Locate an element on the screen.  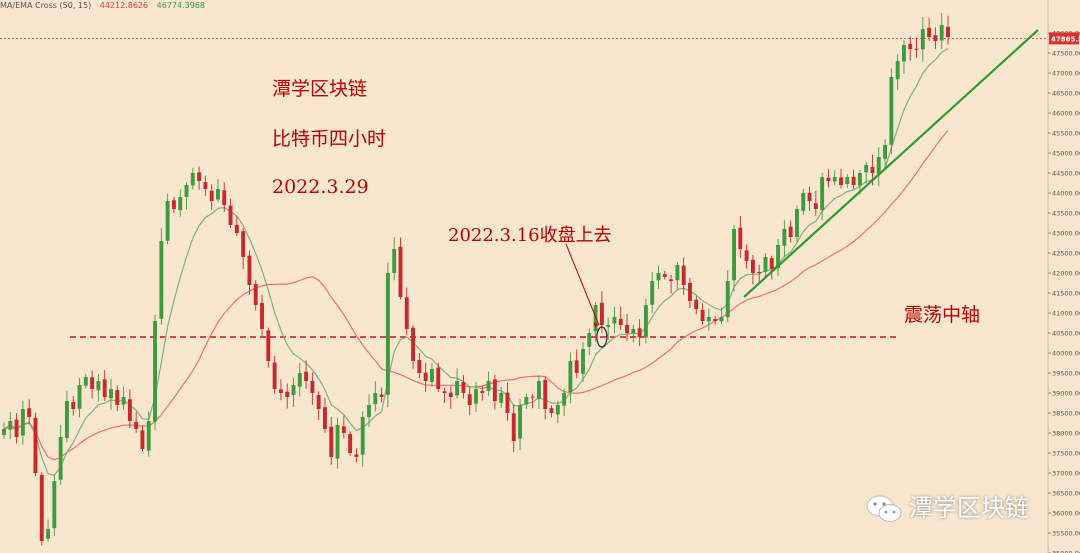
pivot-label: 震荡中轴 is located at coordinates (942, 315).